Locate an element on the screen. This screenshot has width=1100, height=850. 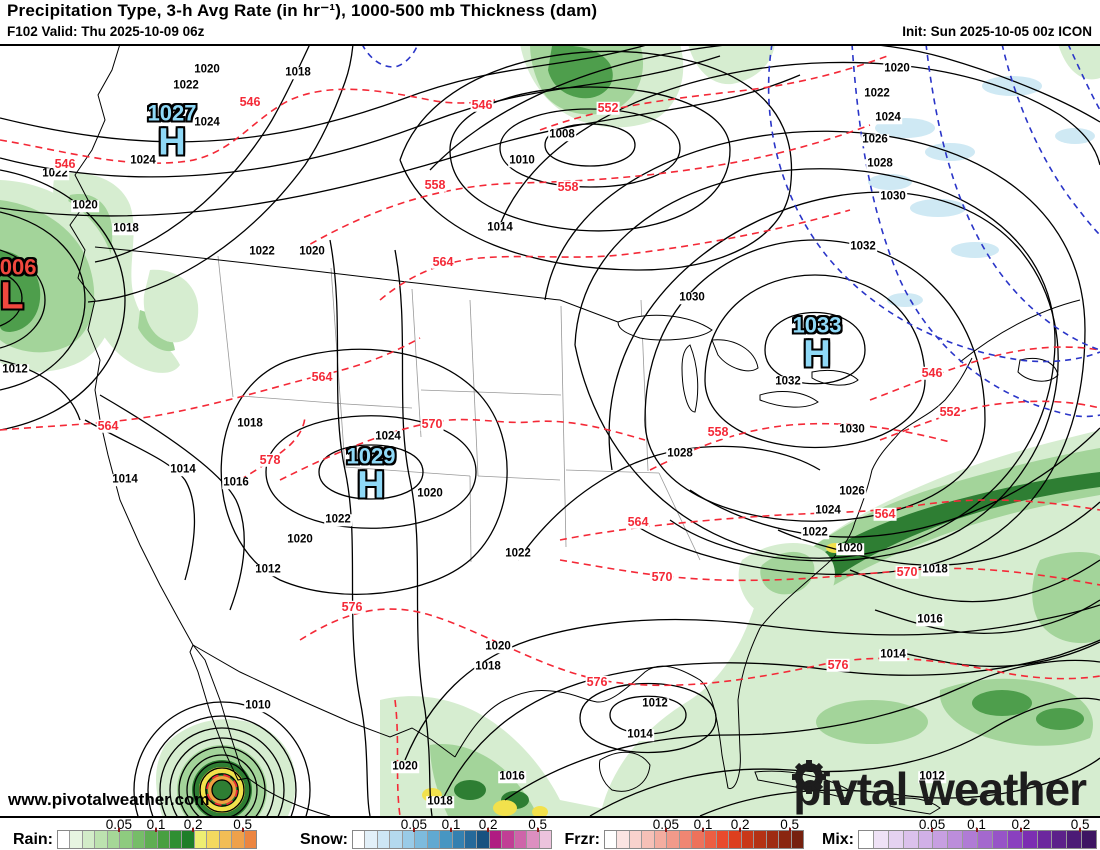
legend-group-rain: Rain: 0.05 0.1 0.2 0.5 is located at coordinates (135, 833).